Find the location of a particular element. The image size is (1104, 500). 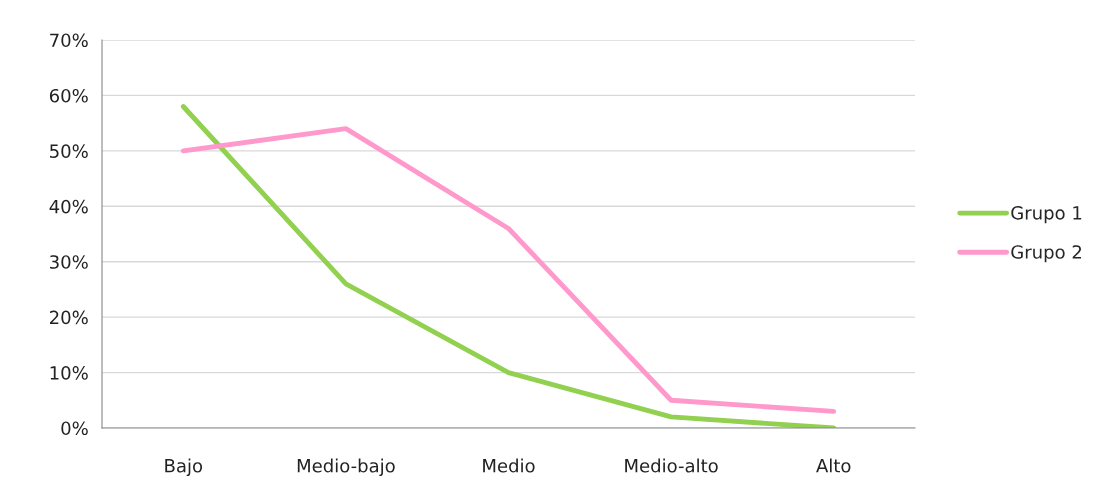

x-tick-label: Medio is located at coordinates (509, 465).